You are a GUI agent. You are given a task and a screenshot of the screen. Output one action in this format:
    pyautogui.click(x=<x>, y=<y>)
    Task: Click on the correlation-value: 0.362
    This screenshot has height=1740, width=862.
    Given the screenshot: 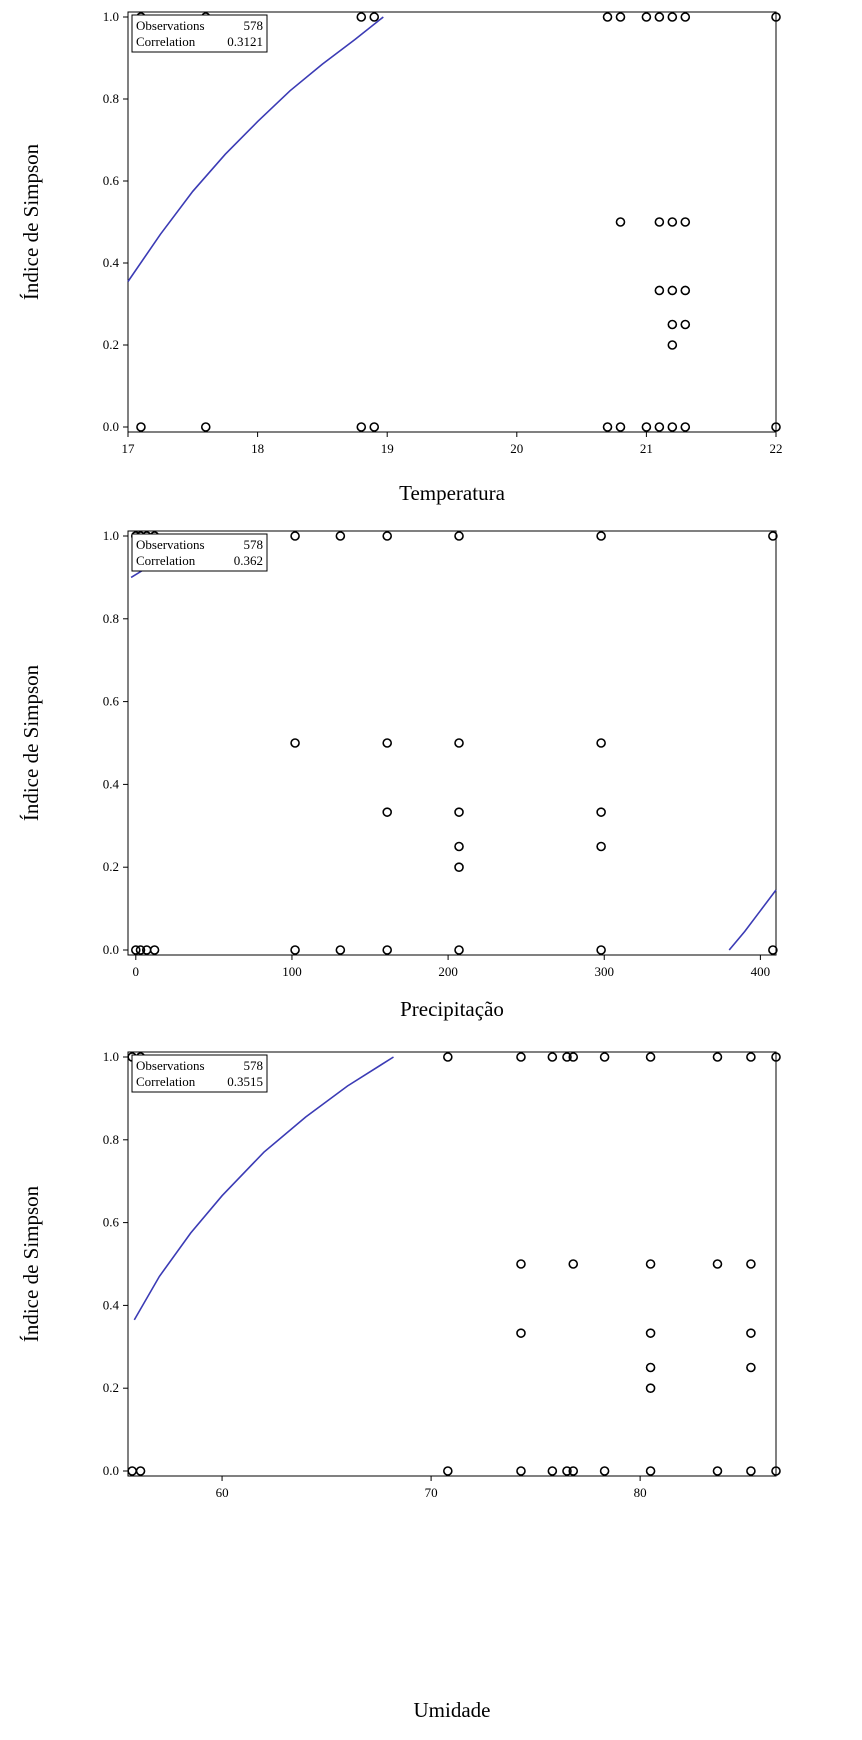 What is the action you would take?
    pyautogui.click(x=248, y=560)
    